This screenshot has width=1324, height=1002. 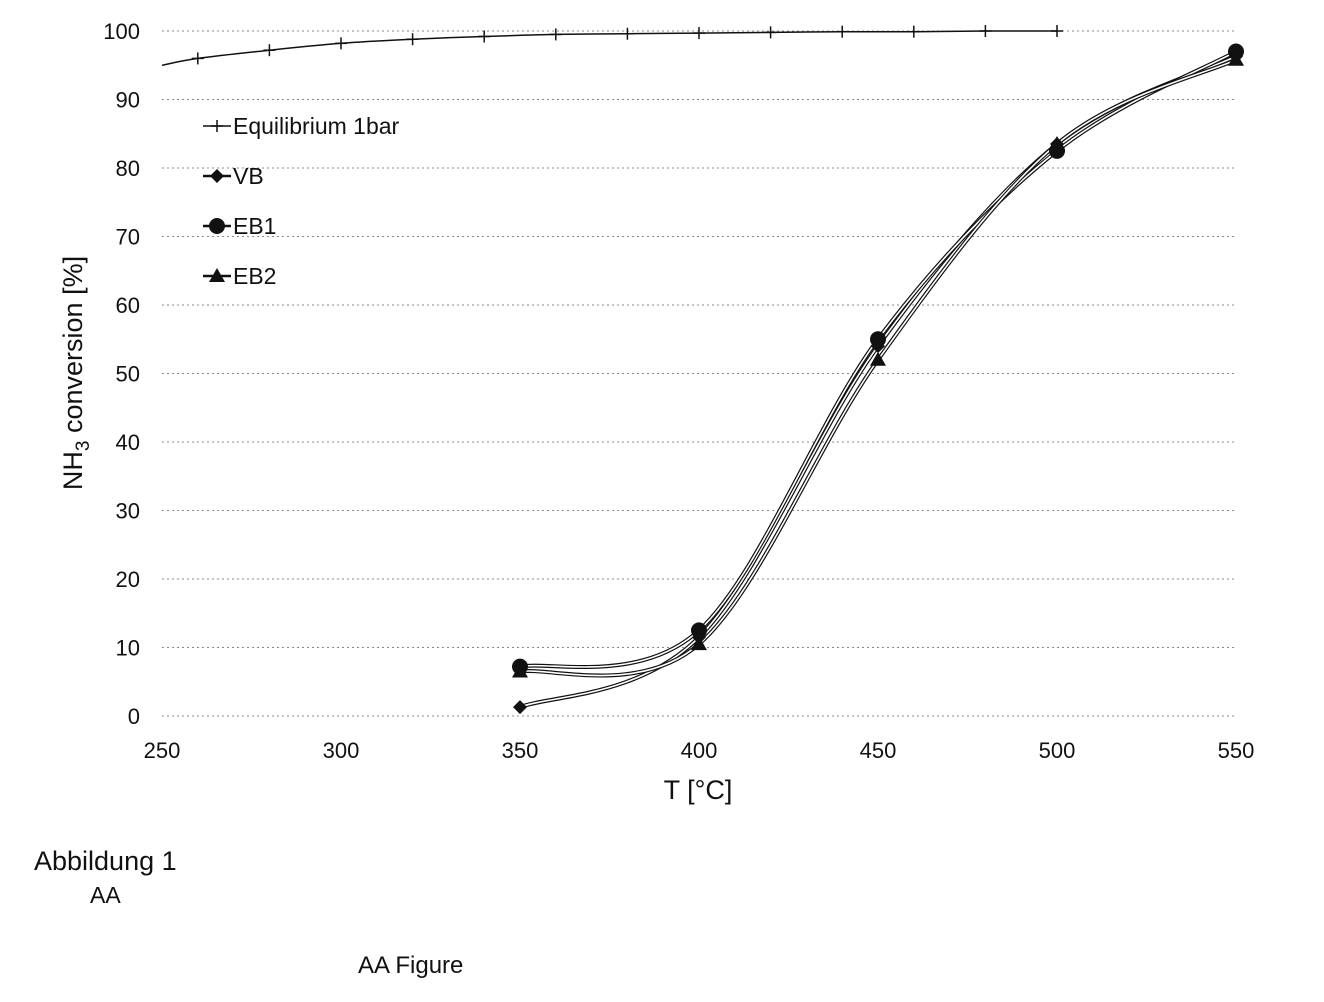 What do you see at coordinates (128, 511) in the screenshot?
I see `y-tick-label: 30` at bounding box center [128, 511].